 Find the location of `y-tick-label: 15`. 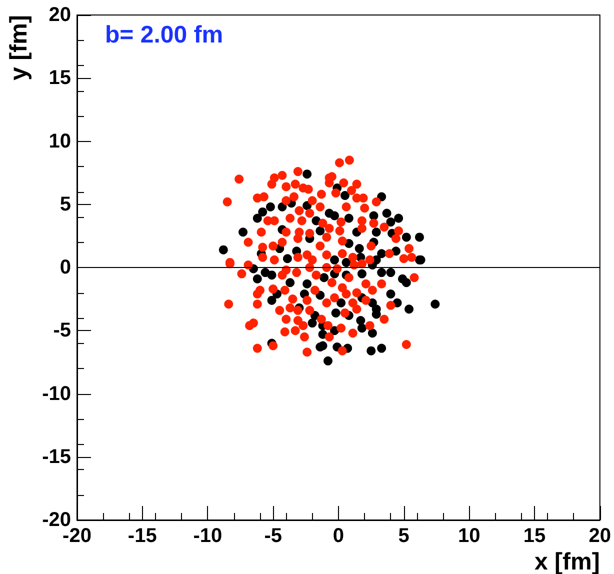

y-tick-label: 15 is located at coordinates (59, 78).